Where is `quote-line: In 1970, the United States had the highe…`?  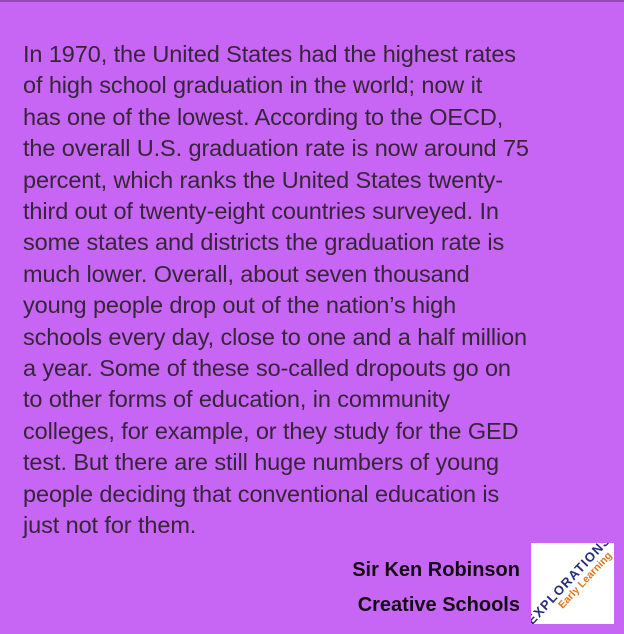 quote-line: In 1970, the United States had the highe… is located at coordinates (269, 54).